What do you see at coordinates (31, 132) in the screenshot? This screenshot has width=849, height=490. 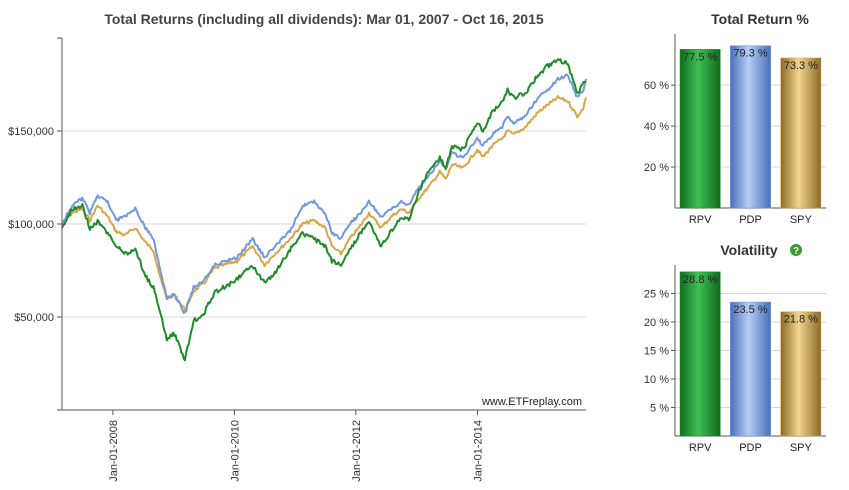 I see `y-tick-label: $150,000` at bounding box center [31, 132].